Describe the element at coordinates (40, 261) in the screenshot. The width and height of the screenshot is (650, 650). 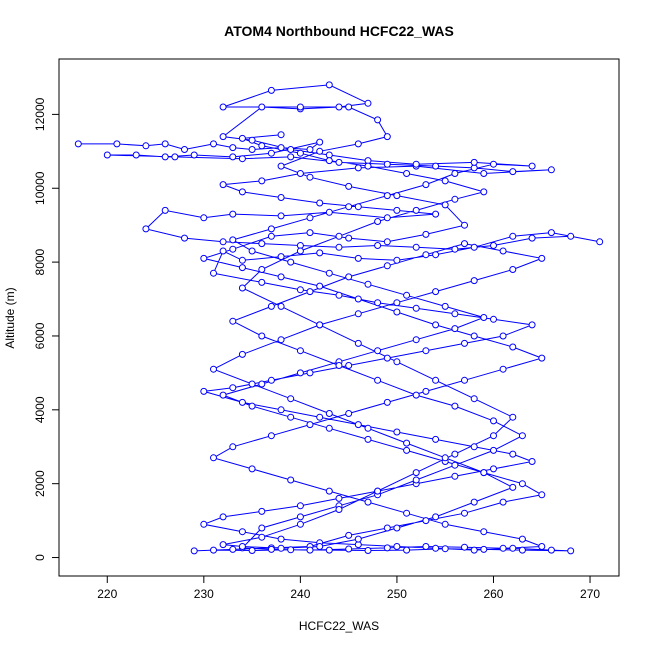
I see `y-tick-label: 8000` at that location.